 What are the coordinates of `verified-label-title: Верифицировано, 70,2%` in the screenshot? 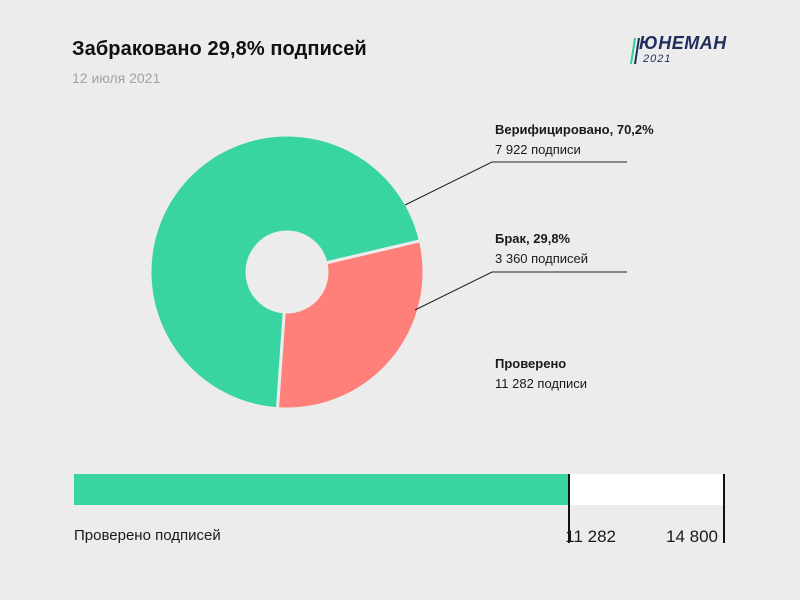 It's located at (574, 129).